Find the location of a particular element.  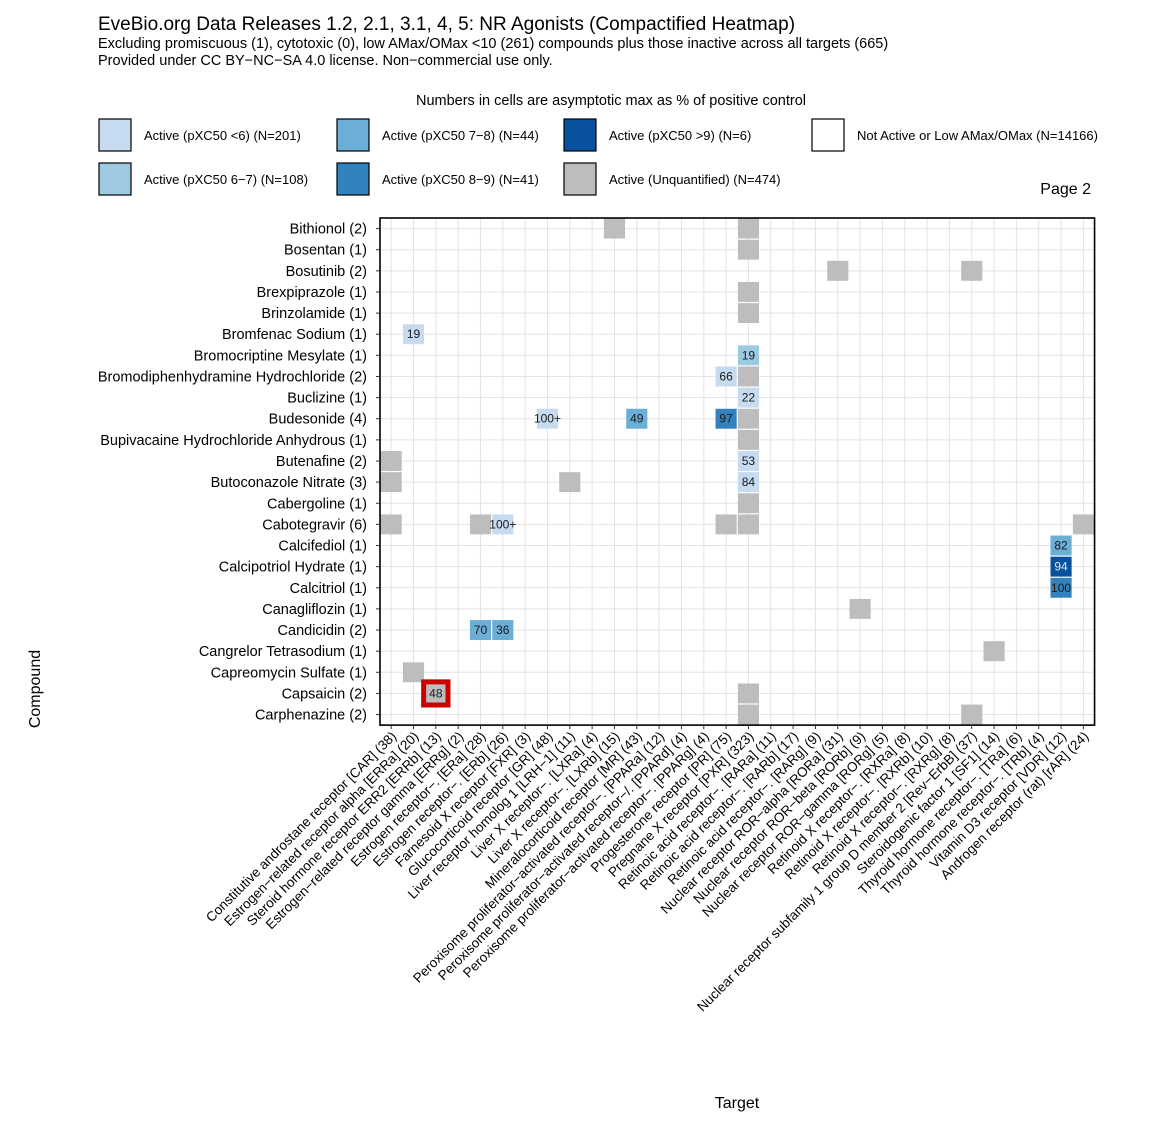

cell-value-label: 84 is located at coordinates (749, 482).